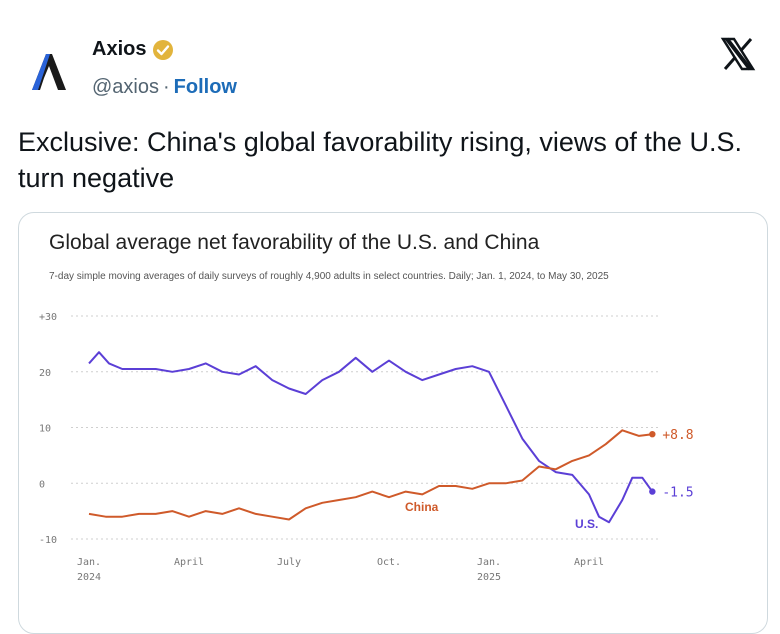 The height and width of the screenshot is (634, 780). Describe the element at coordinates (42, 484) in the screenshot. I see `y-tick-label: 0` at that location.